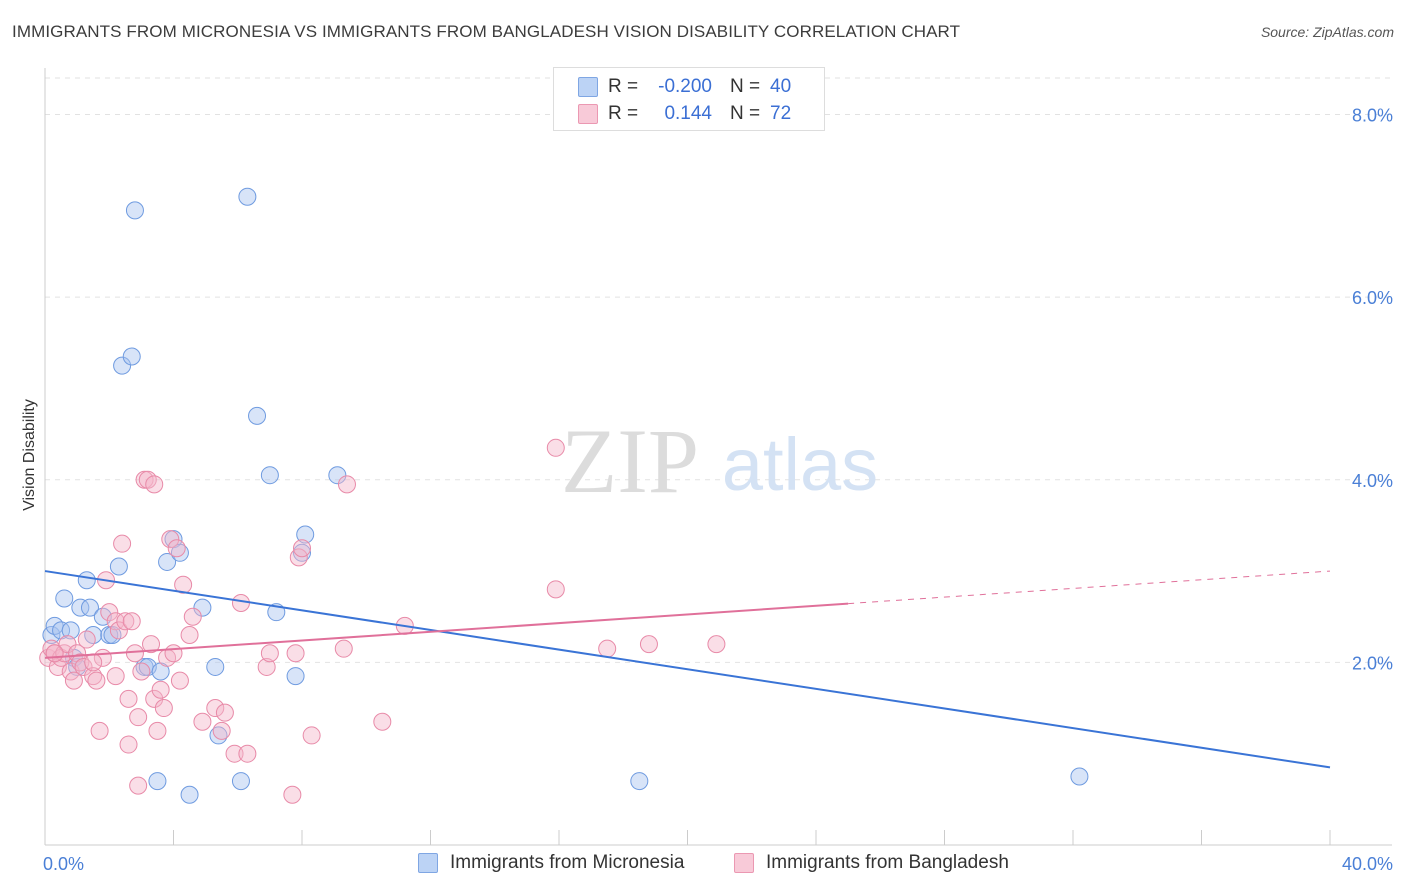  I want to click on legend-item-micronesia: Immigrants from Micronesia, so click(551, 863).